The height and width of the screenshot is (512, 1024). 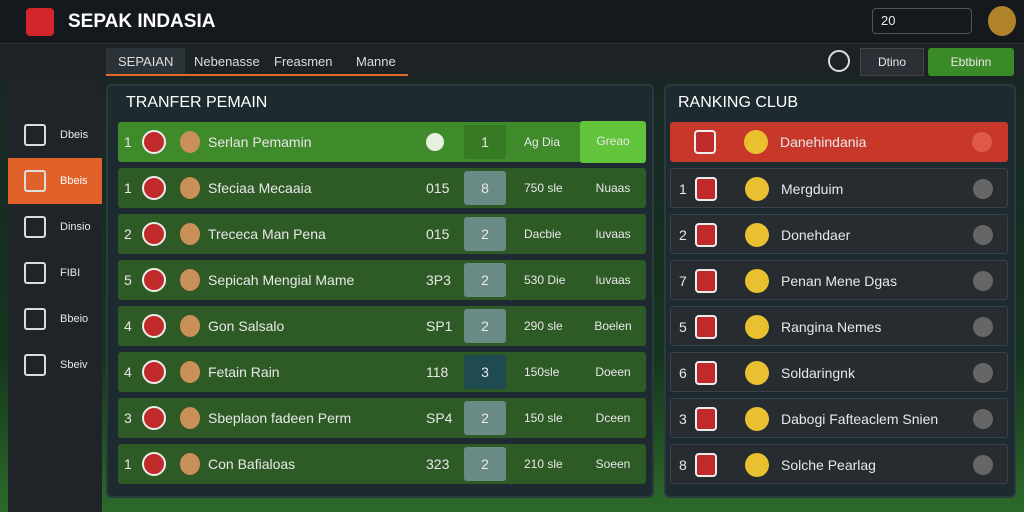 I want to click on ranking-row: 6 Soldaringnk, so click(x=839, y=372).